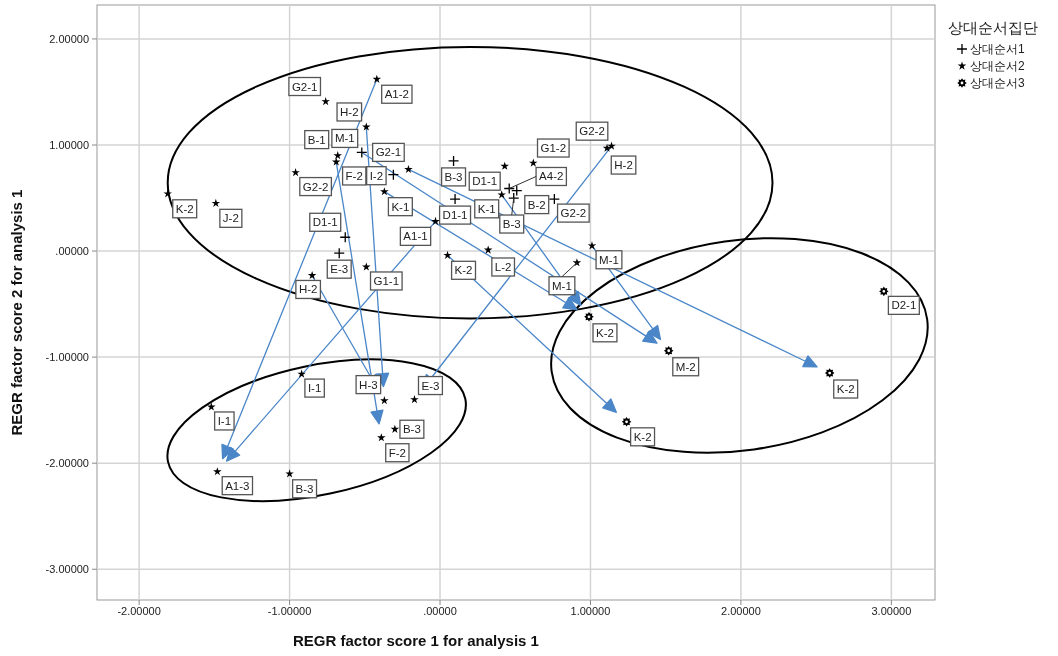 The width and height of the screenshot is (1058, 656). I want to click on legend-label: 상대순서3, so click(997, 83).